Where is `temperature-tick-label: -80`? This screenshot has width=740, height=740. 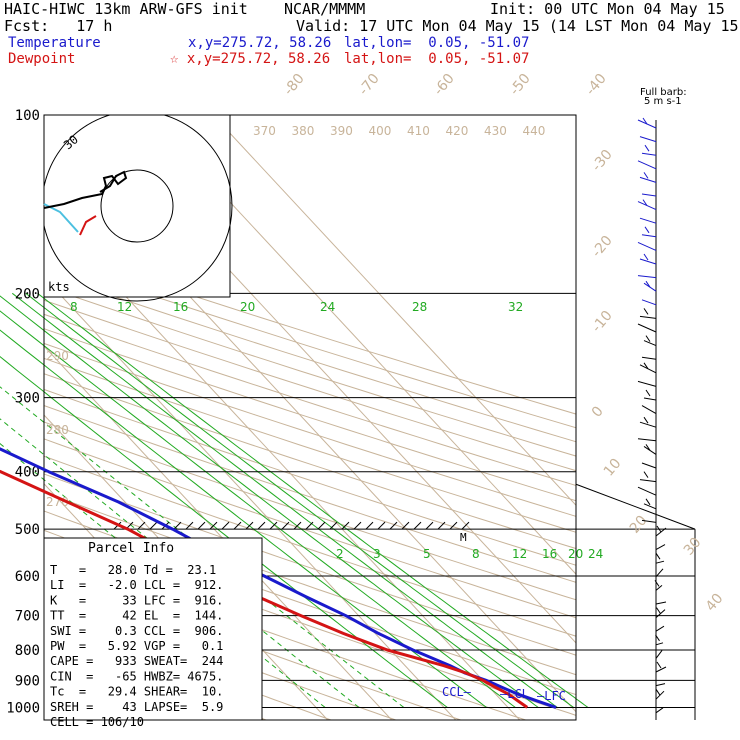
temperature-tick-label: -80 is located at coordinates (294, 85).